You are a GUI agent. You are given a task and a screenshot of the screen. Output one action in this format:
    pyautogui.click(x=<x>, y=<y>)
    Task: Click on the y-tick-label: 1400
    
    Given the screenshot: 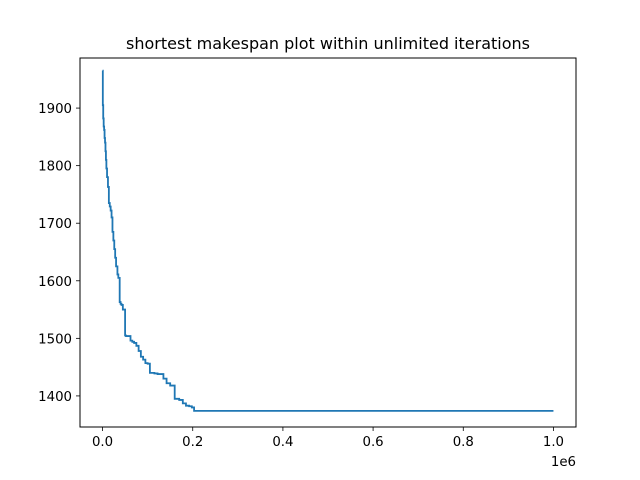 What is the action you would take?
    pyautogui.click(x=55, y=397)
    